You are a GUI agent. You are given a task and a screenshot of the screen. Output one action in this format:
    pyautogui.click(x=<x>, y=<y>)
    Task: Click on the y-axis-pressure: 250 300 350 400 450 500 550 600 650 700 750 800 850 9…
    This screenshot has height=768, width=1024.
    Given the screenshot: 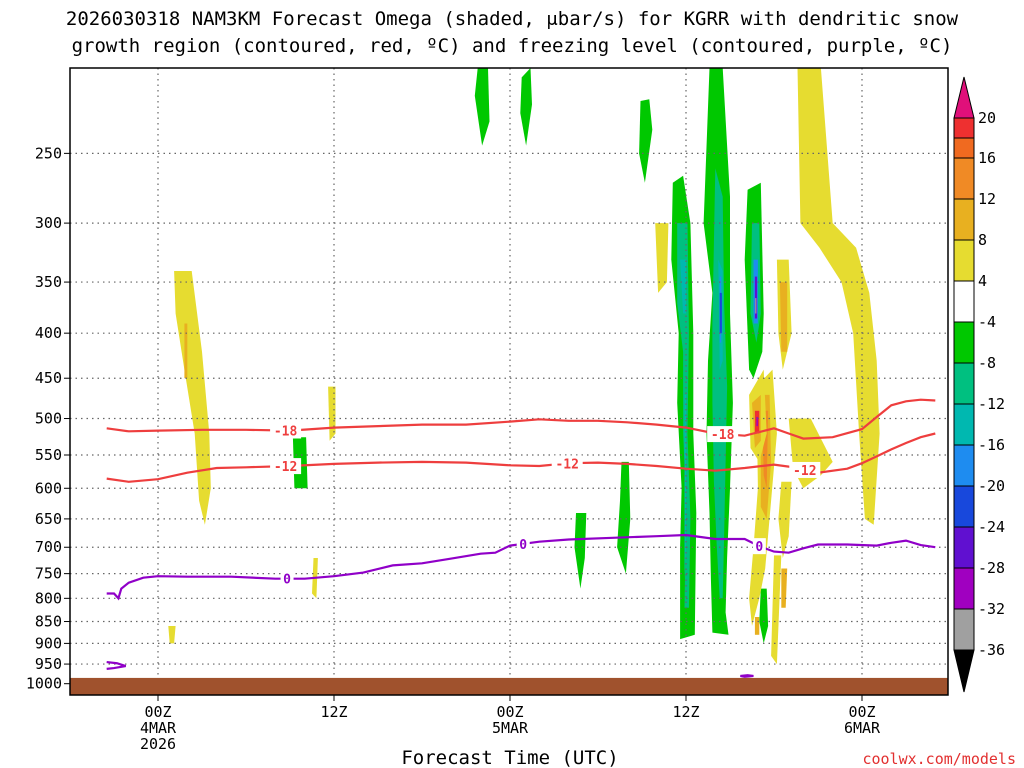 What is the action you would take?
    pyautogui.click(x=48, y=418)
    